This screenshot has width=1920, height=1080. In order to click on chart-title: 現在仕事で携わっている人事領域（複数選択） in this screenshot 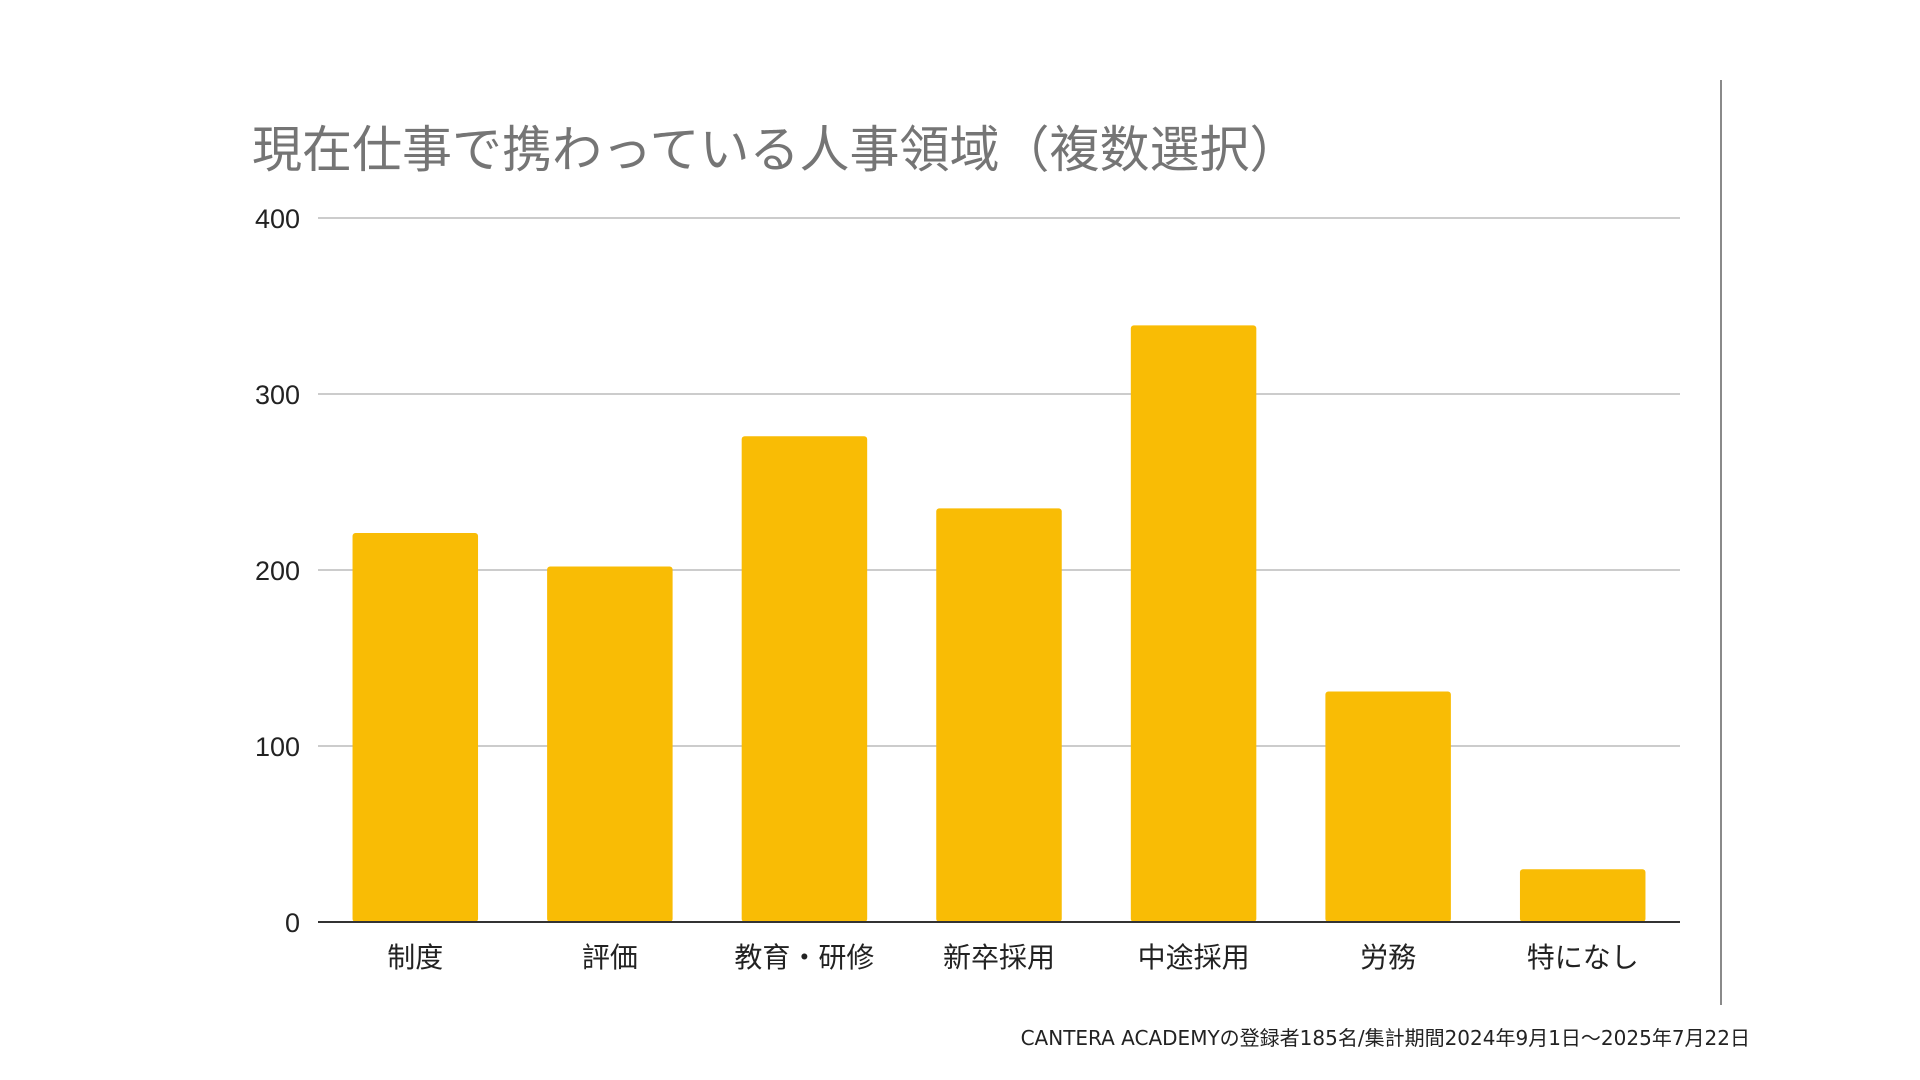, I will do `click(776, 150)`.